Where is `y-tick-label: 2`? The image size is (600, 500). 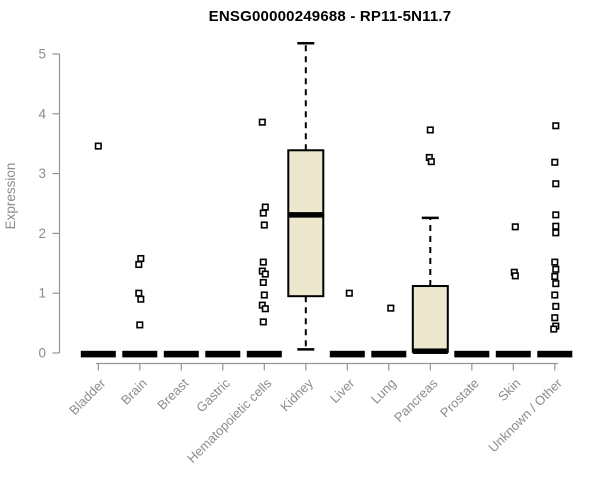 y-tick-label: 2 is located at coordinates (42, 233).